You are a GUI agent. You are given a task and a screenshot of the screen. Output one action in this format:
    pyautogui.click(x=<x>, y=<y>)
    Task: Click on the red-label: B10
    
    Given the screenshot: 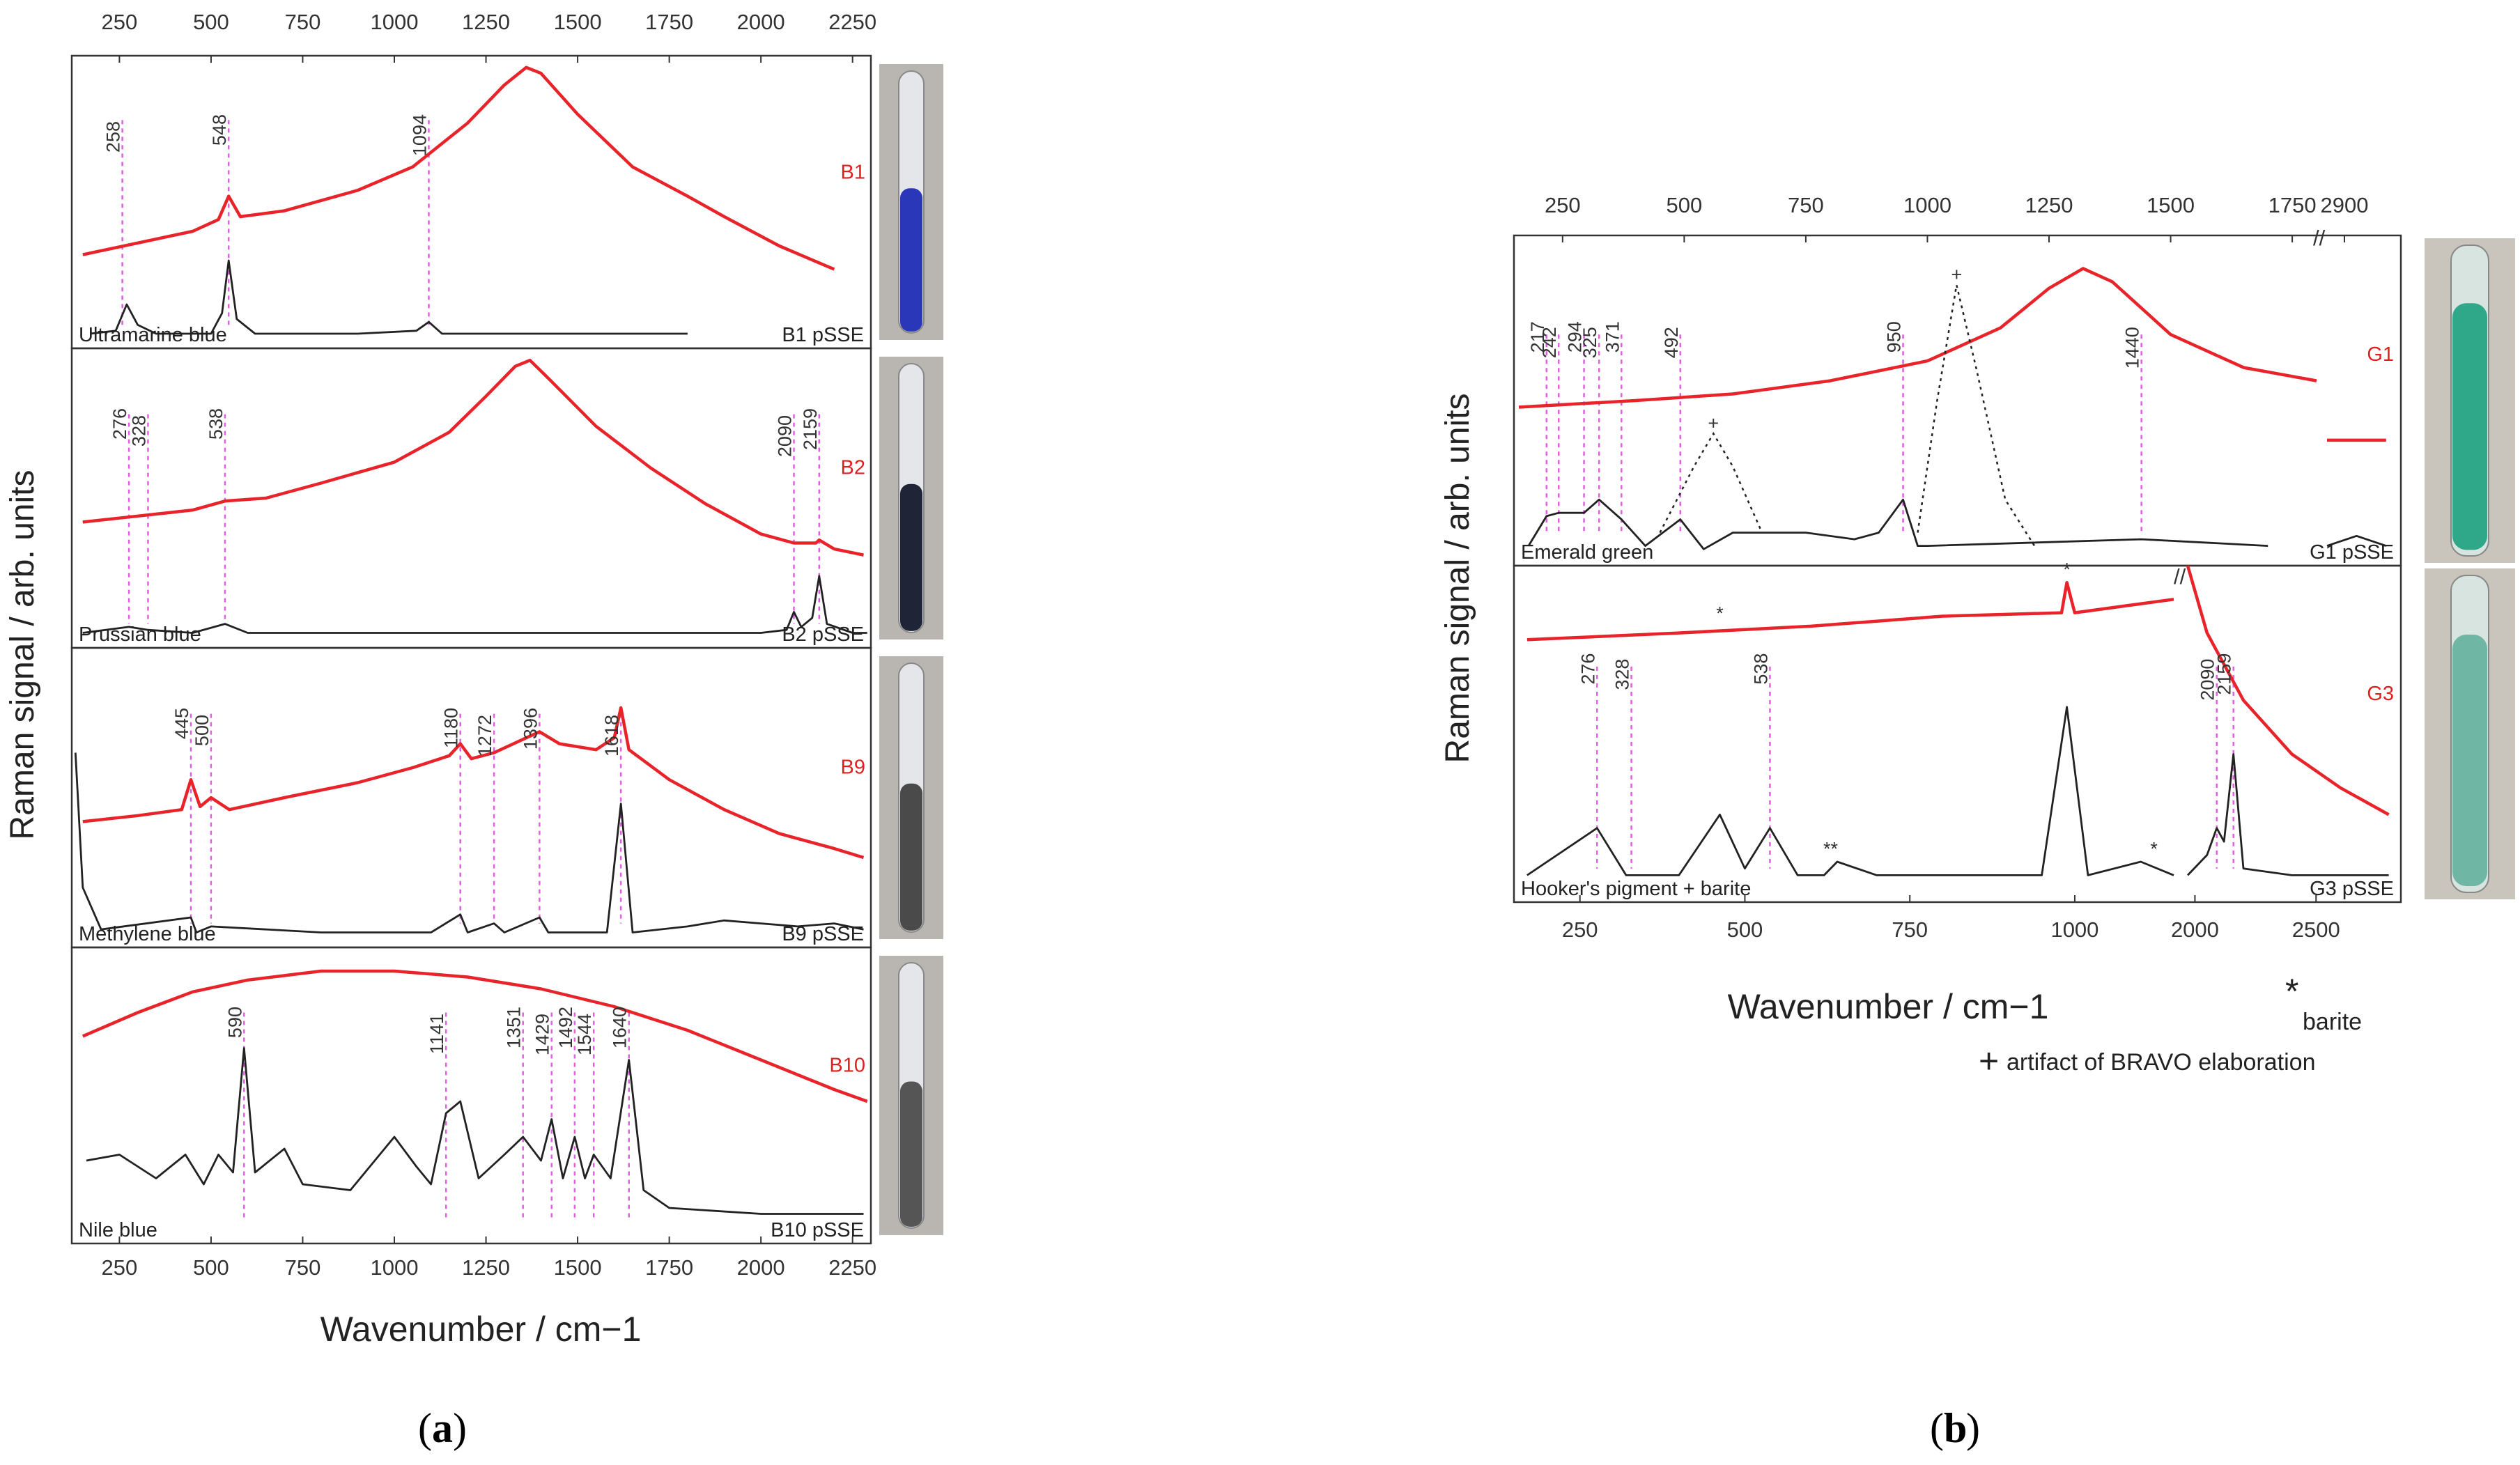 What is the action you would take?
    pyautogui.click(x=847, y=1066)
    